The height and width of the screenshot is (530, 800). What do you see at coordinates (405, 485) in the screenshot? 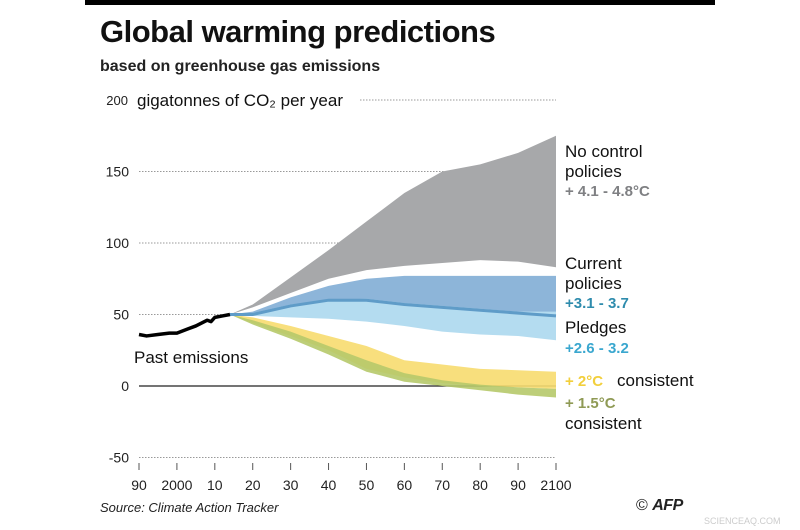
I see `x-tick-label: 60` at bounding box center [405, 485].